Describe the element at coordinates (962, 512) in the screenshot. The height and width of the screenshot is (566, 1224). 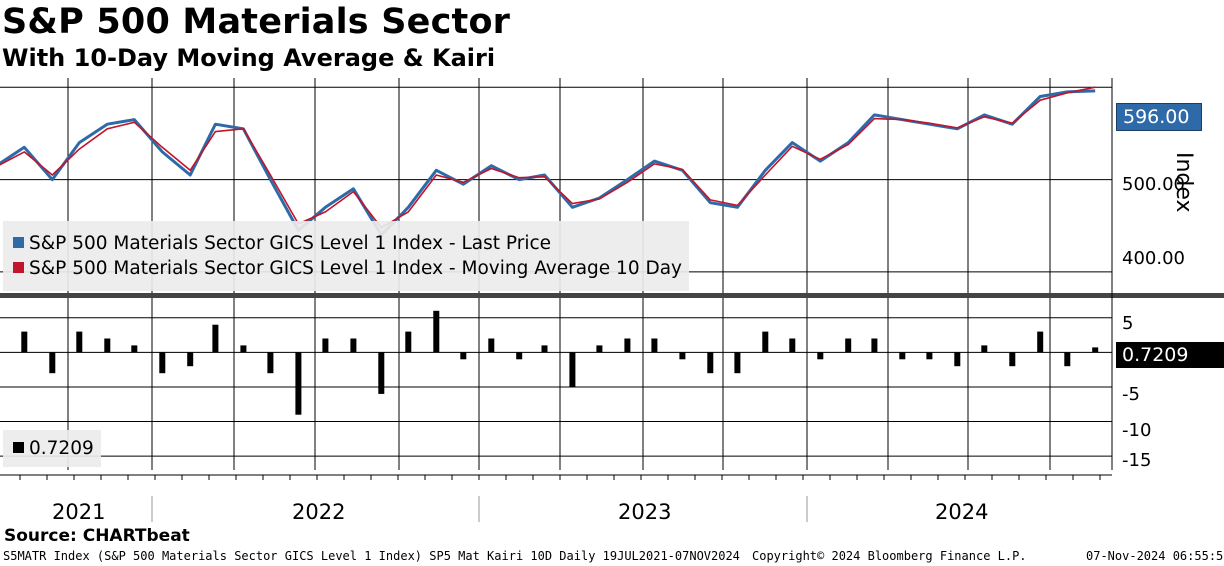
I see `year-label-2024: 2024` at that location.